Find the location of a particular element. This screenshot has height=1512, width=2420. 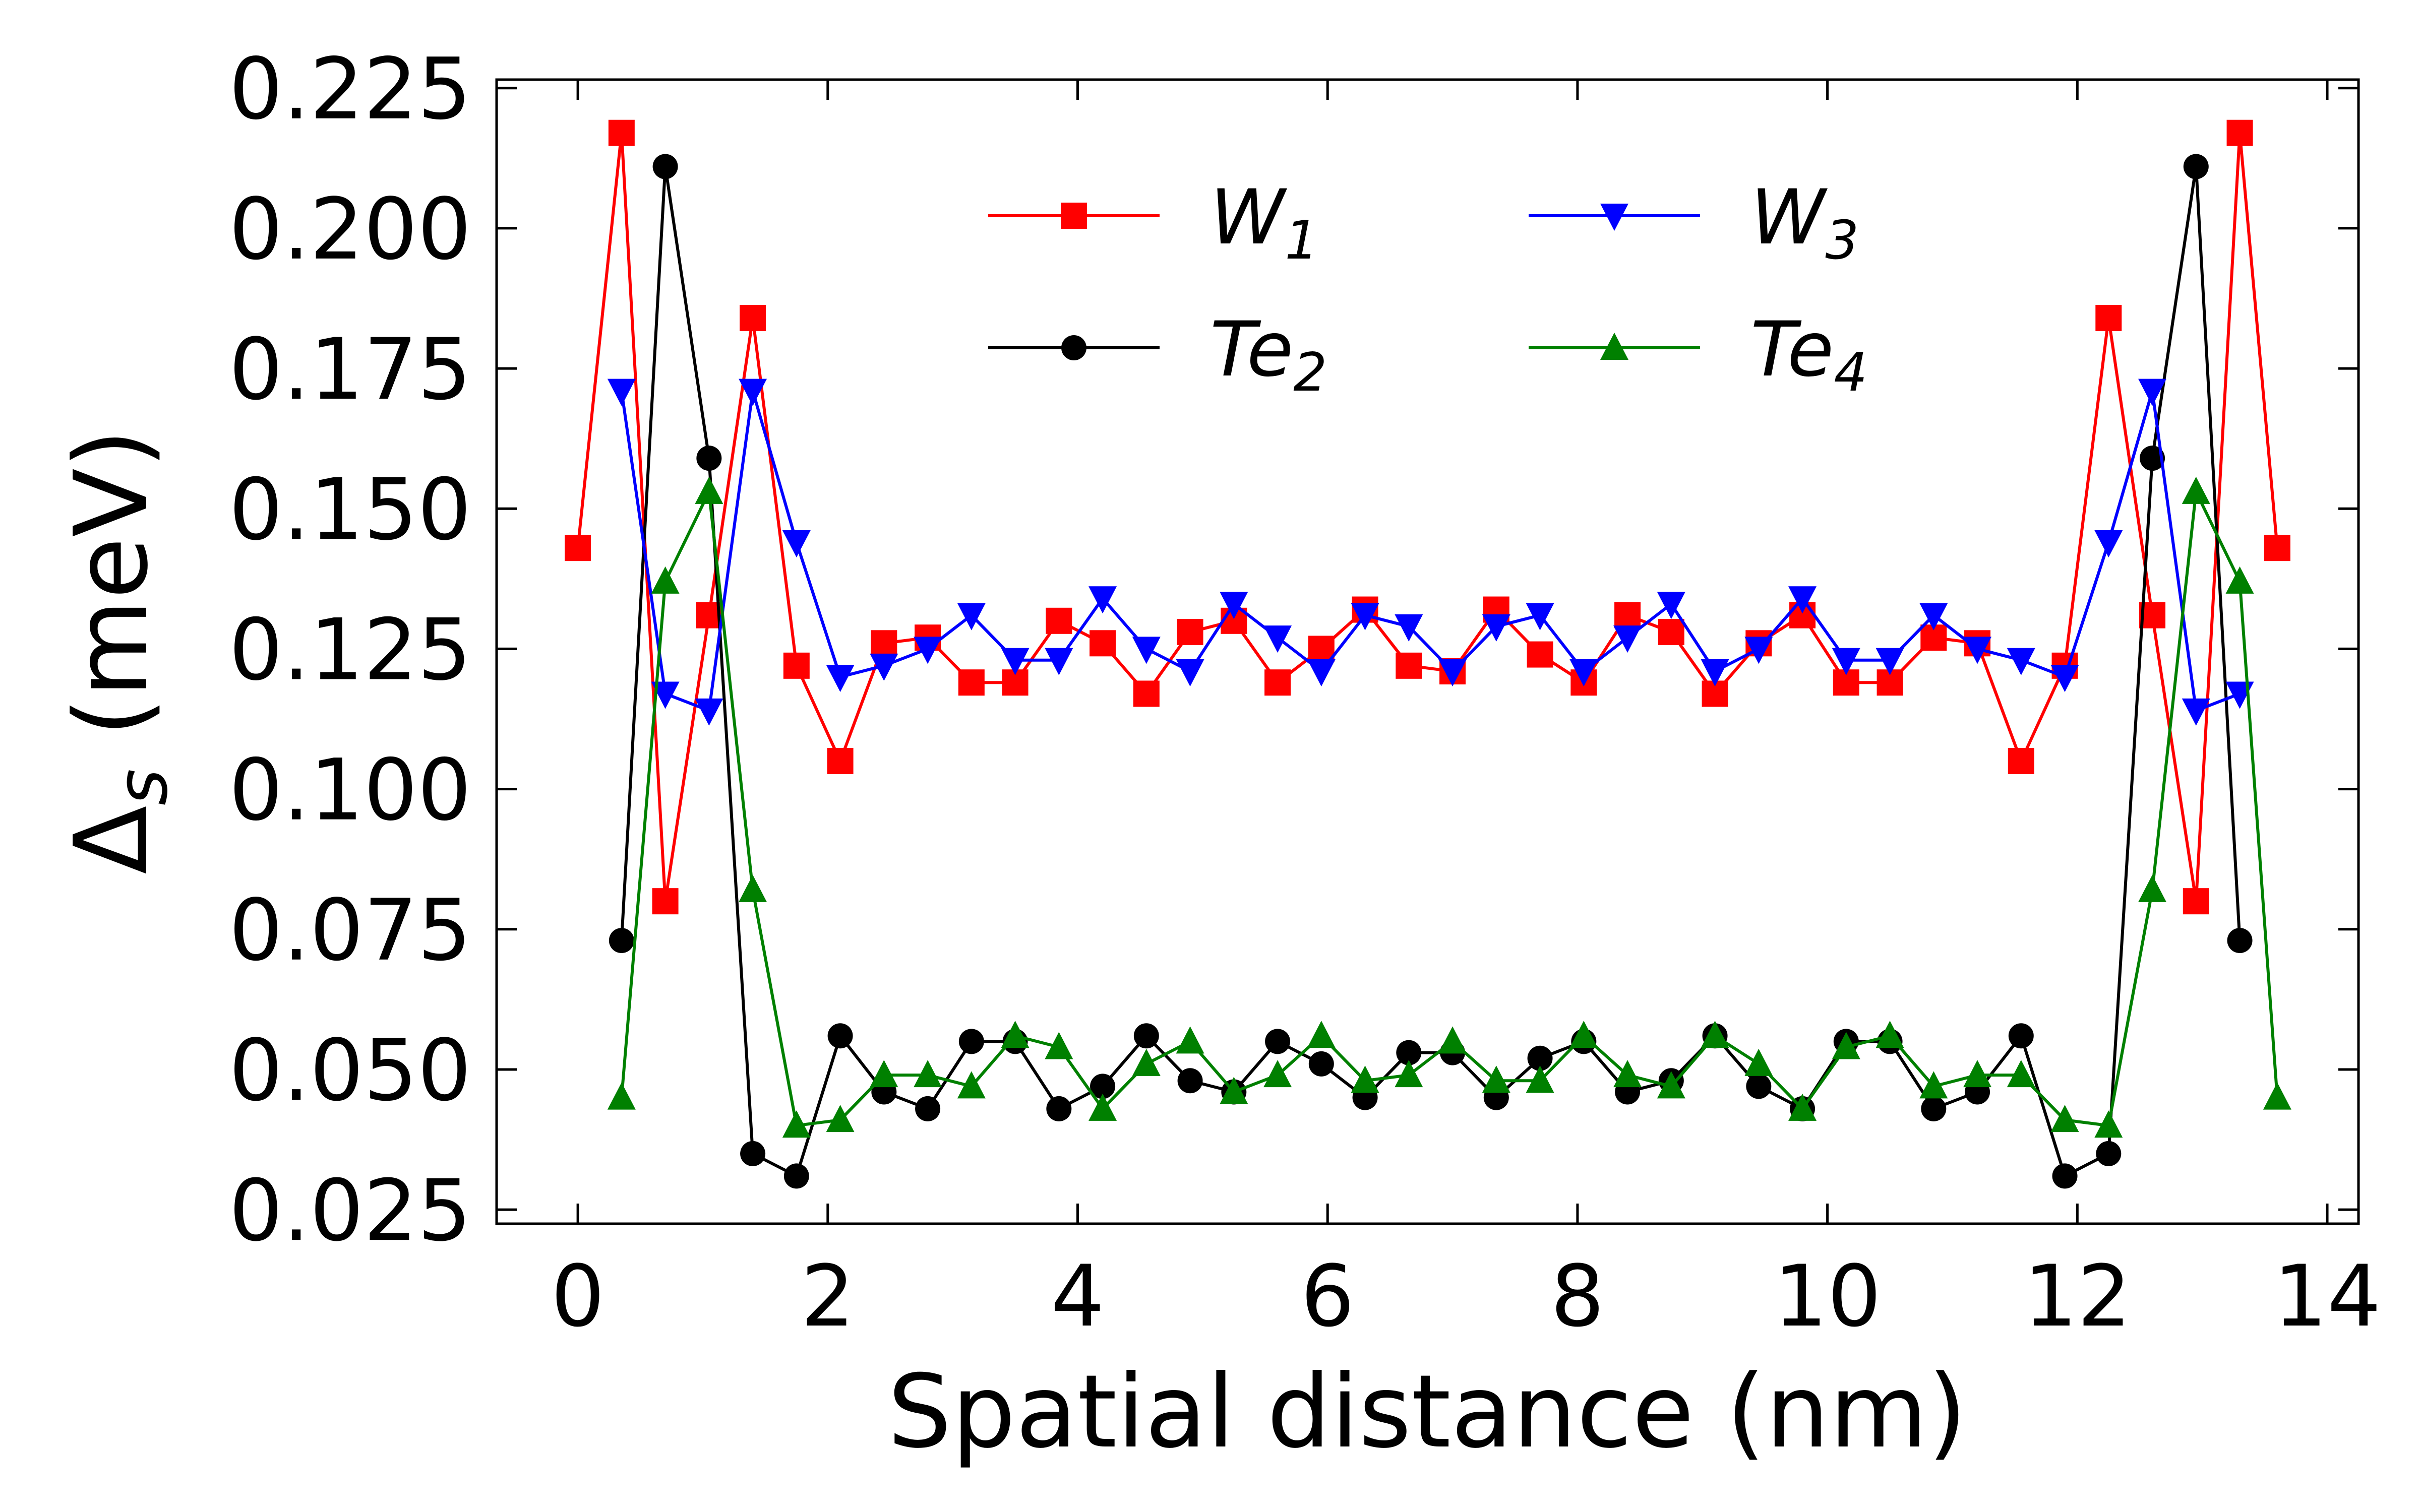

x-tick-label-6: 12 is located at coordinates (2077, 1297).